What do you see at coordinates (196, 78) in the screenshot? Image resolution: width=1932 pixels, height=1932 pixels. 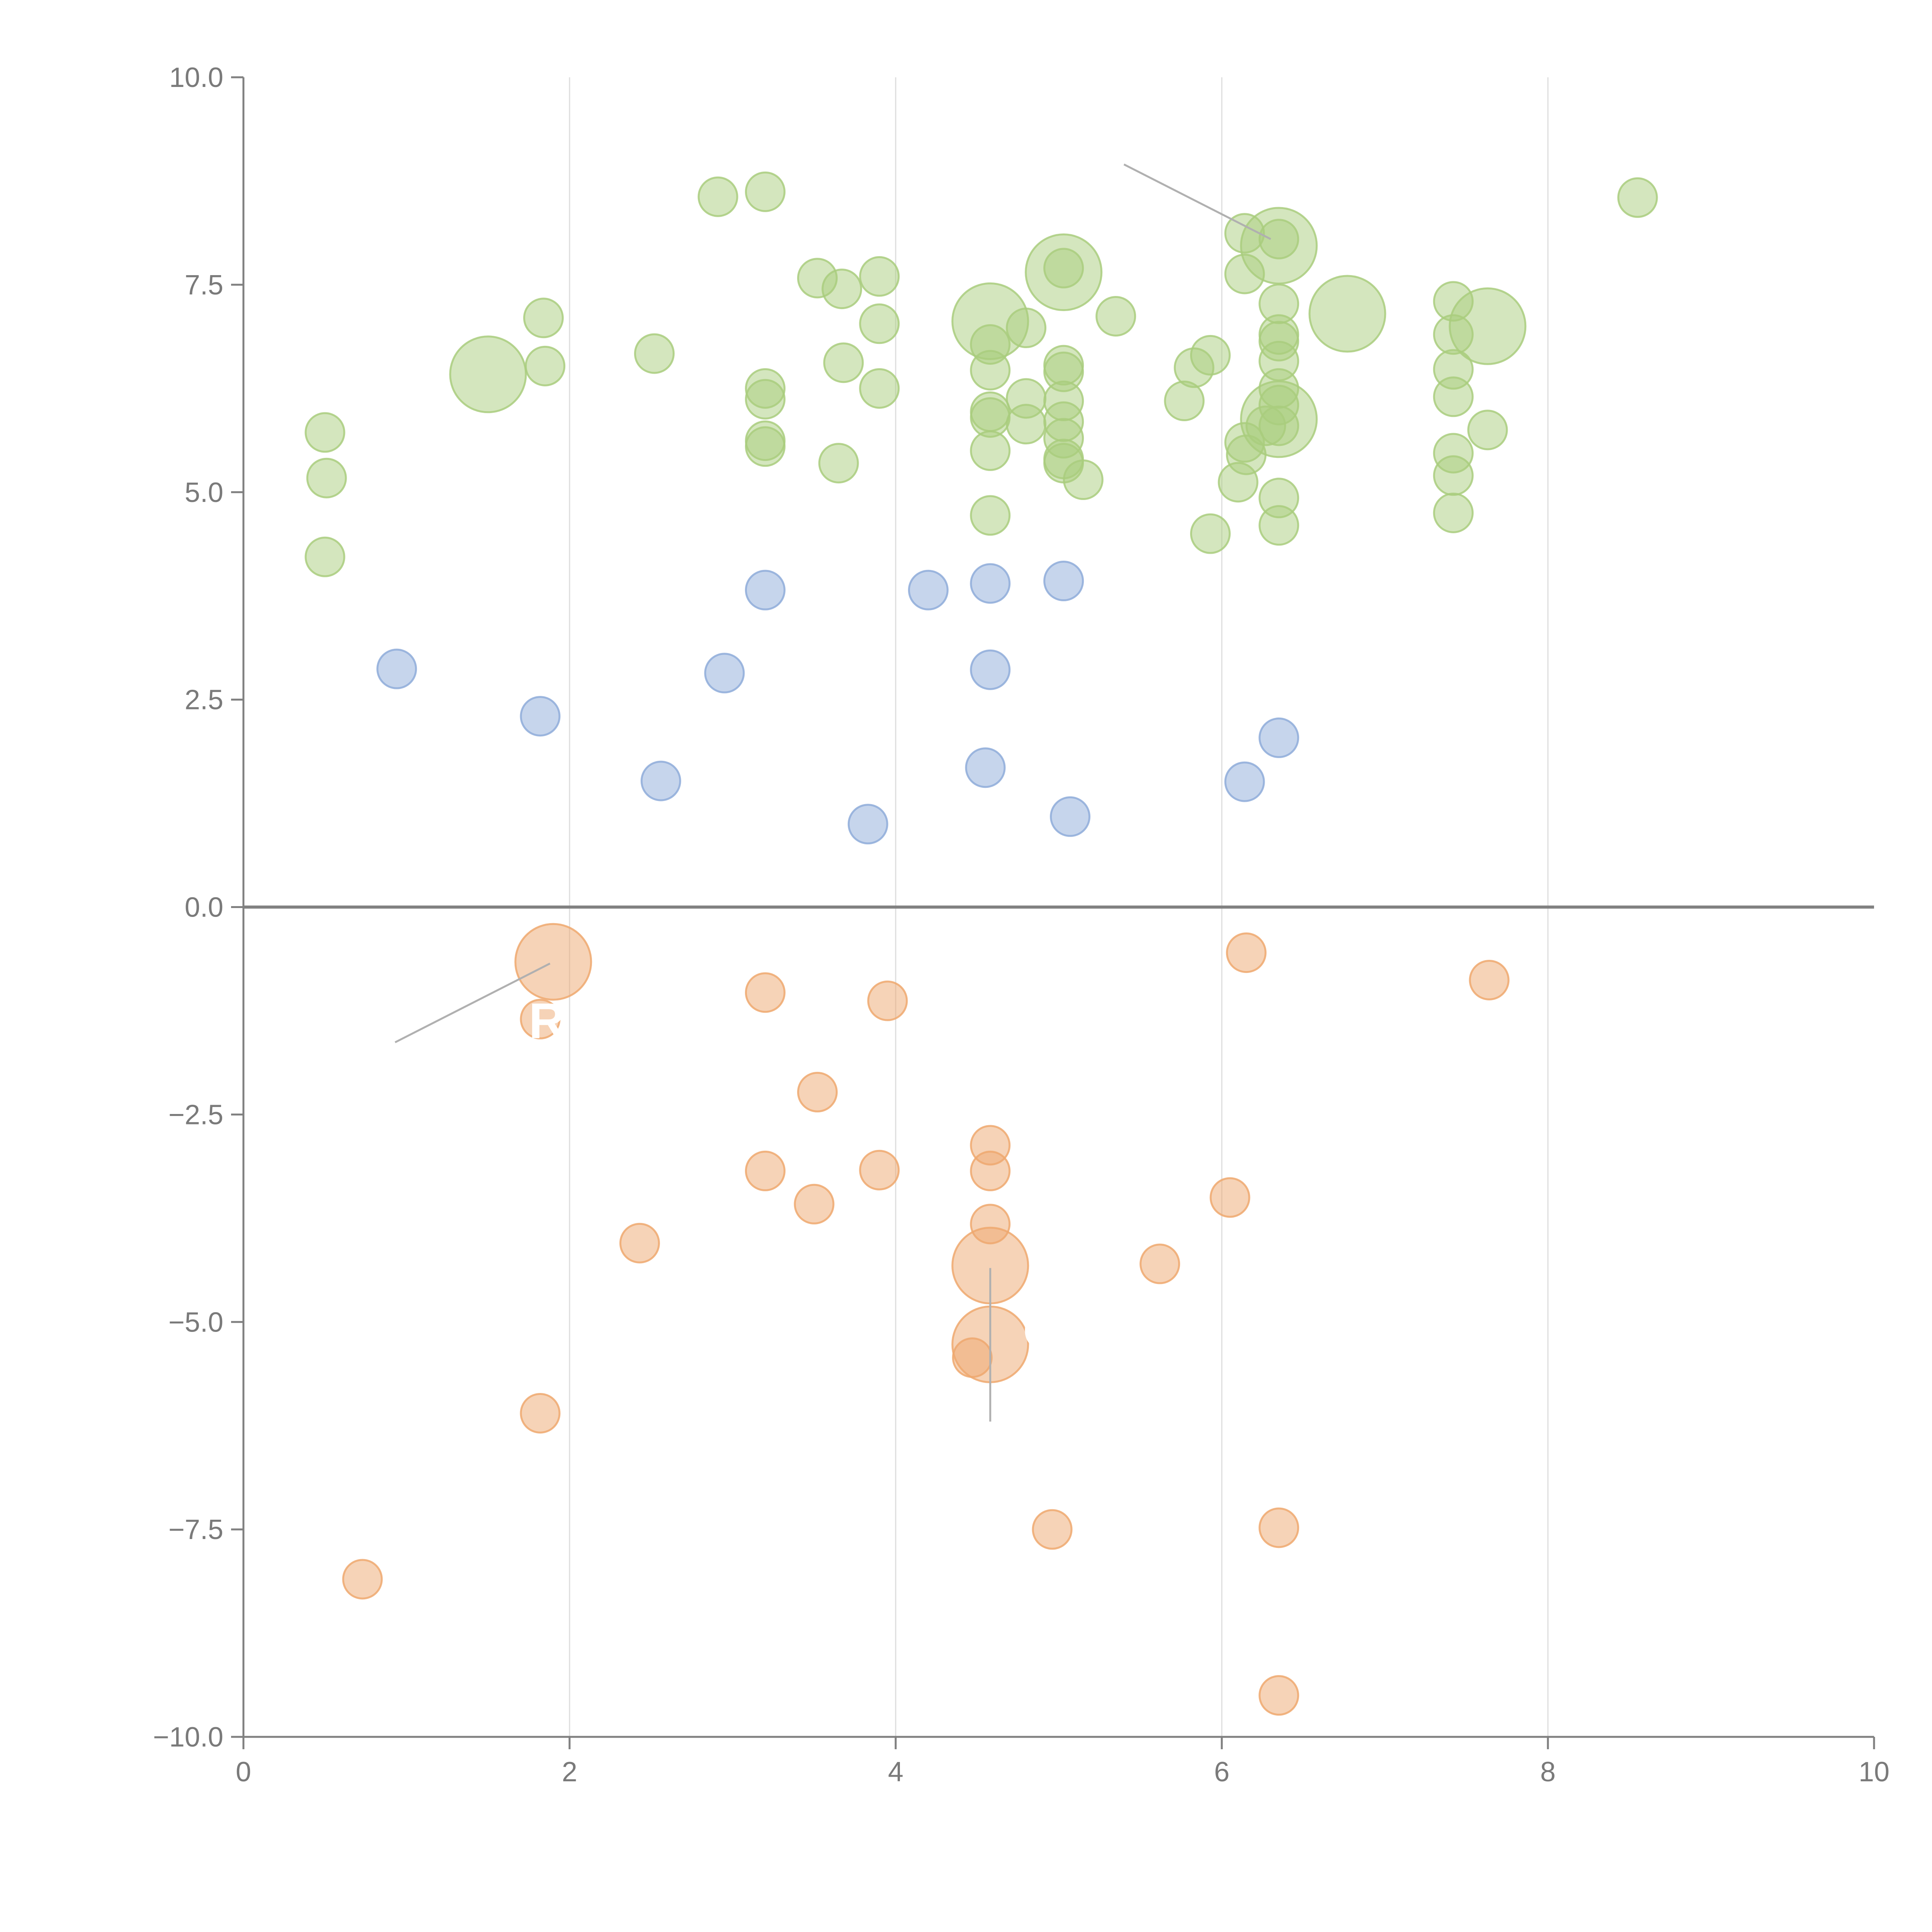 I see `y-tick-label: 10.0` at bounding box center [196, 78].